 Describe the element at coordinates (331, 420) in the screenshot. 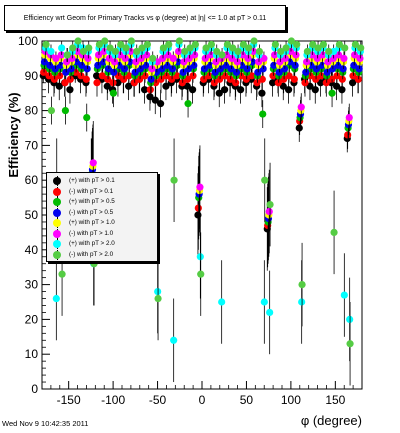

I see `x-axis-label: φ (degree)` at that location.